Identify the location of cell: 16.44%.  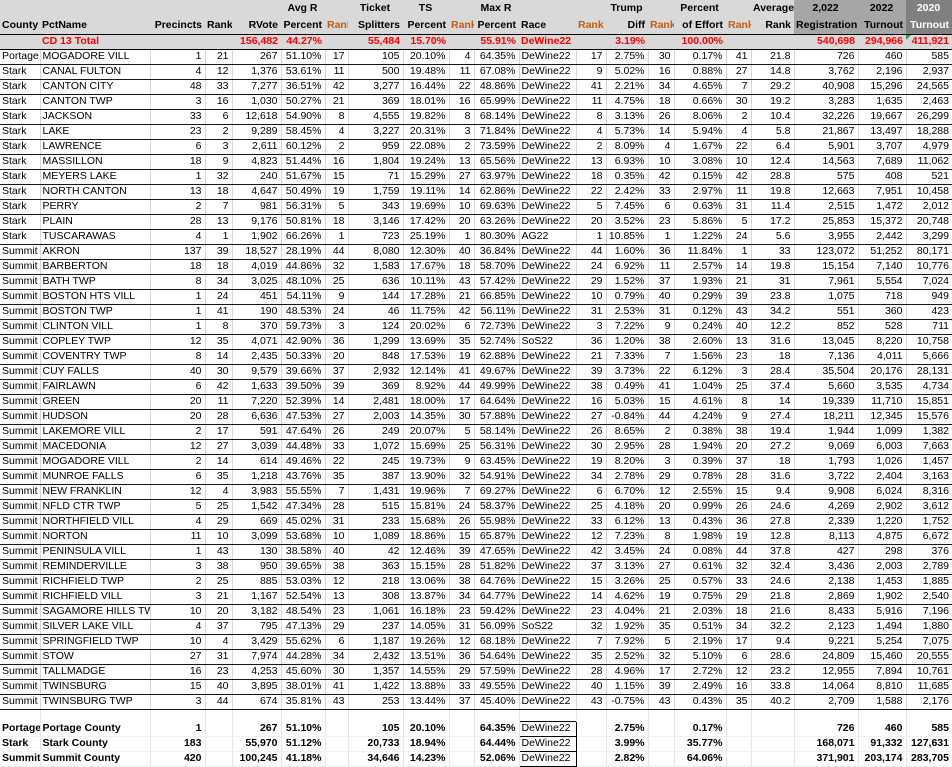
(426, 87).